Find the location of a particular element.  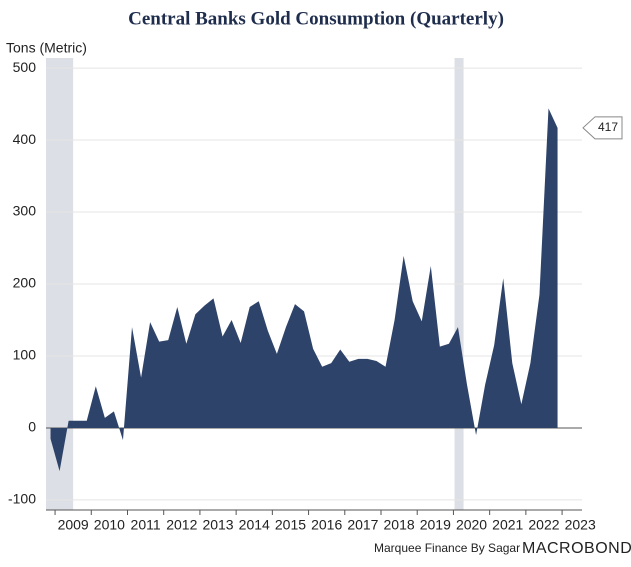

x-tick-label: 2014 is located at coordinates (254, 525).